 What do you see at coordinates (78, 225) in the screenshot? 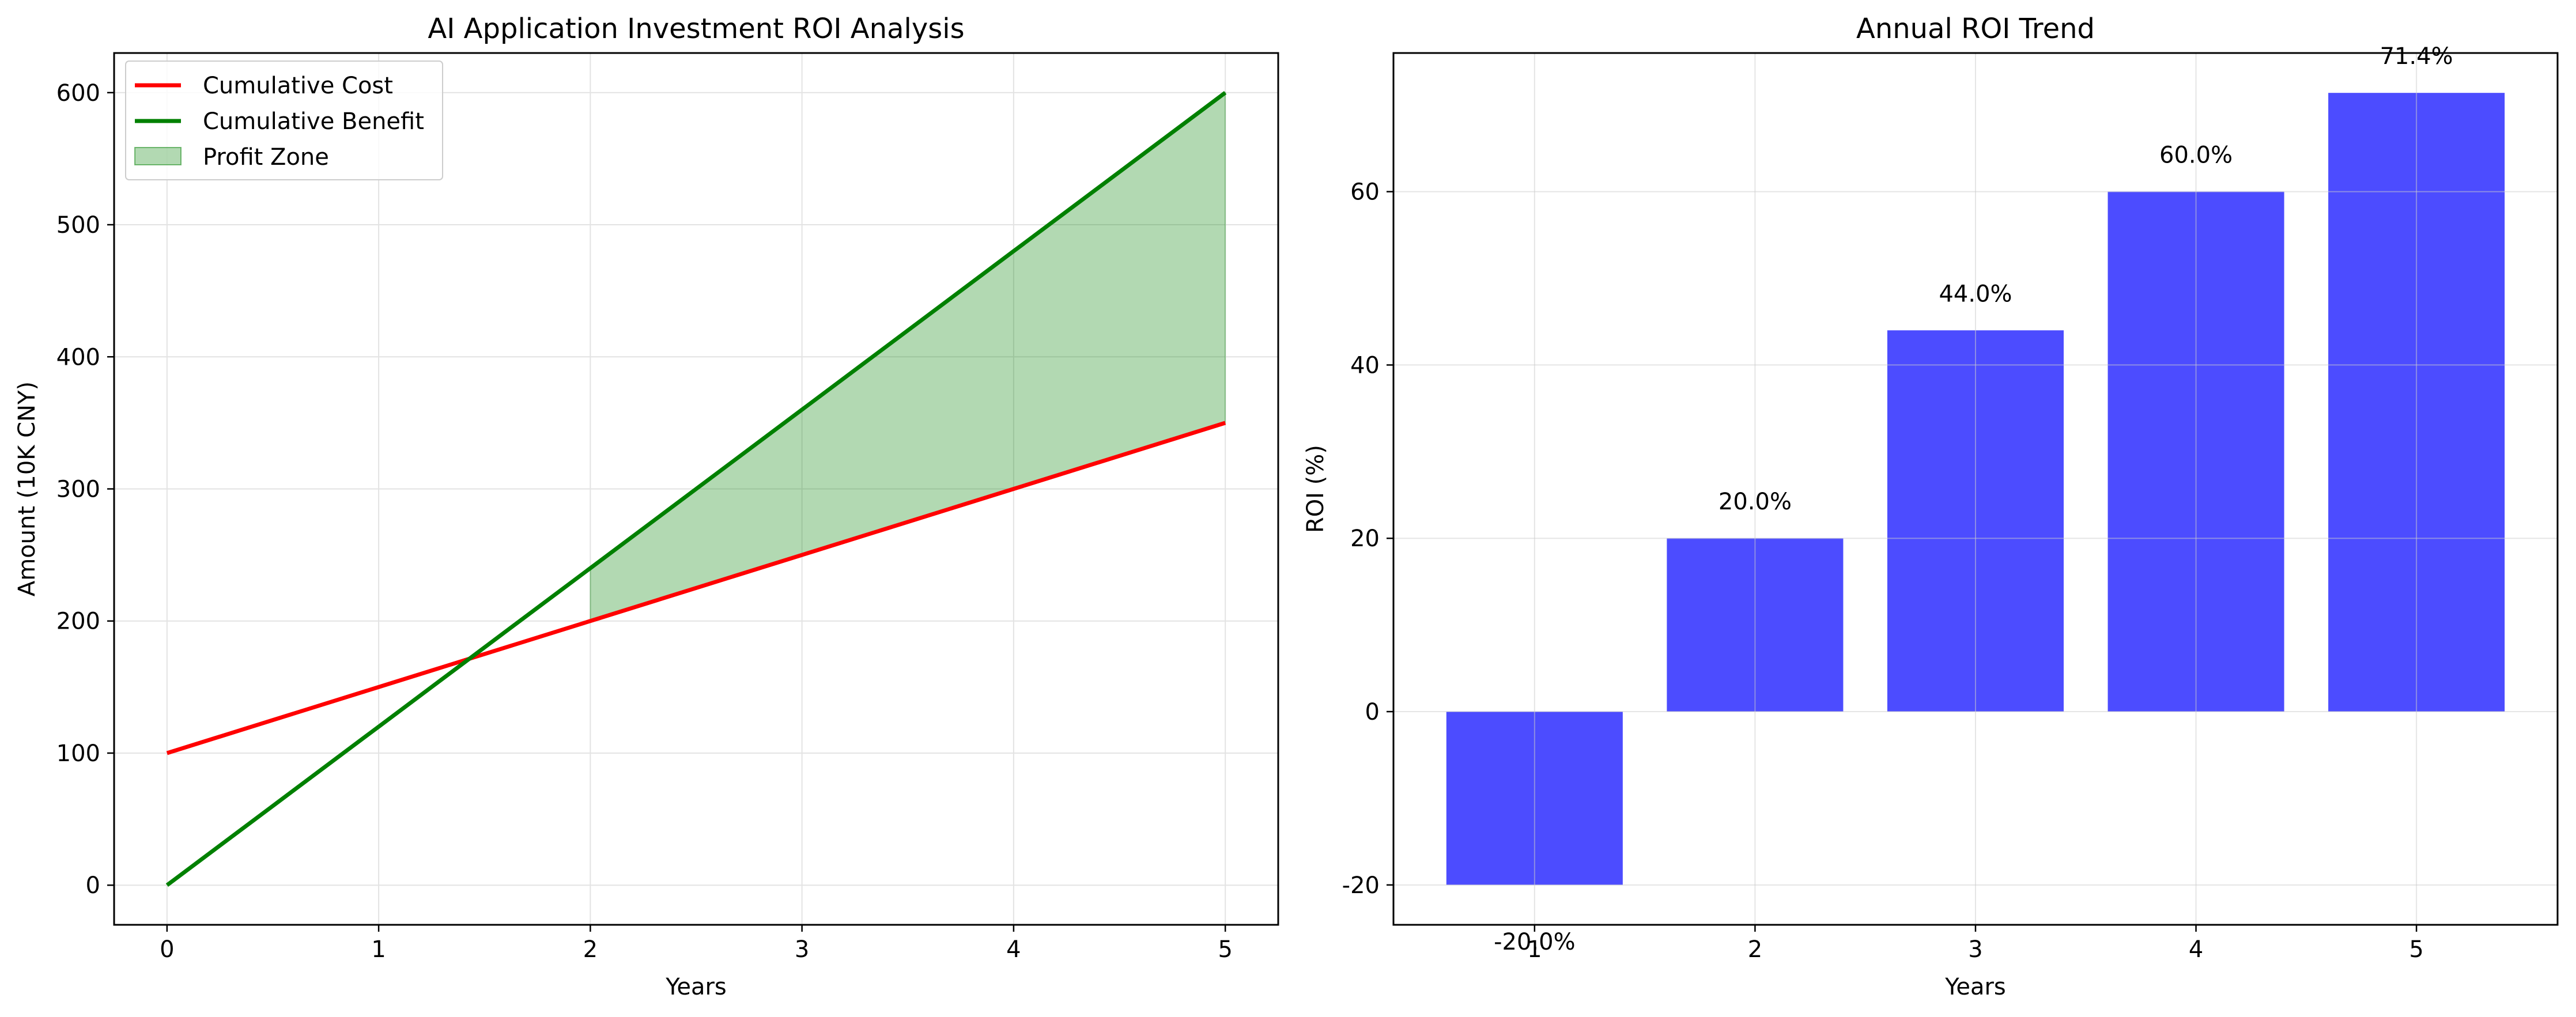
I see `left-y-tick-label: 500` at bounding box center [78, 225].